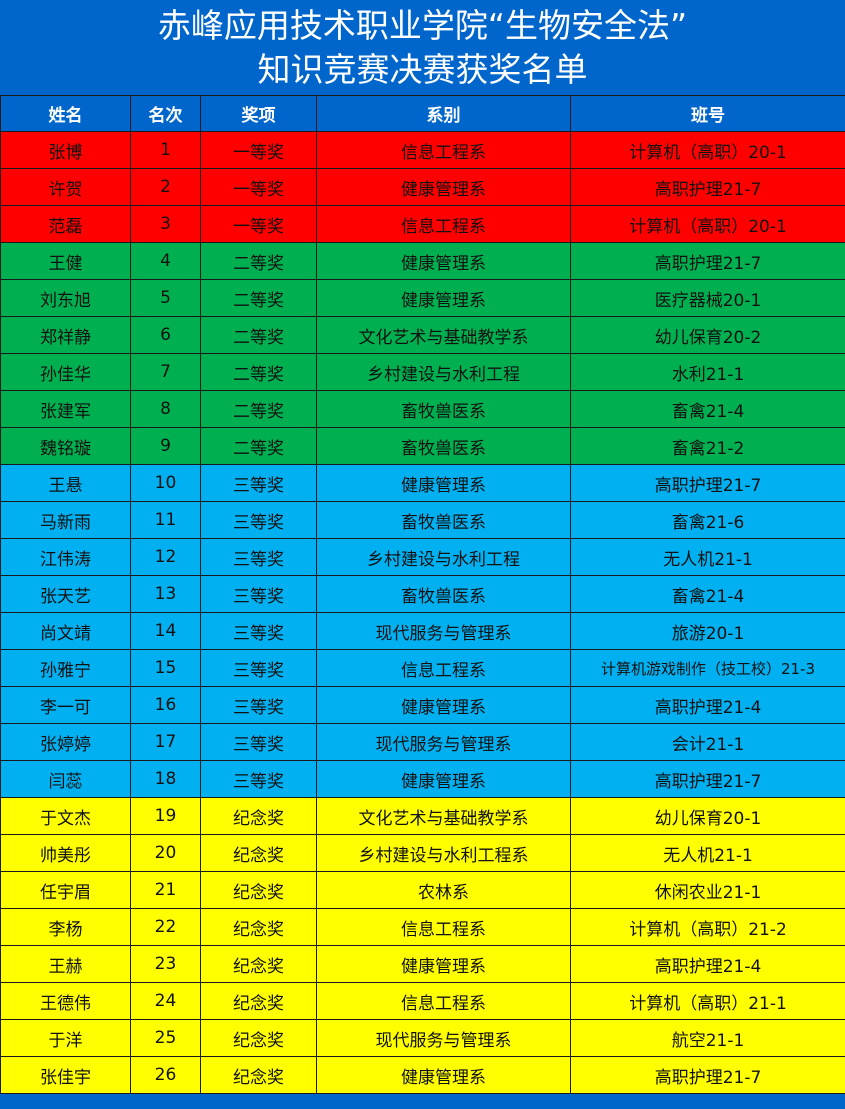 The width and height of the screenshot is (845, 1109). What do you see at coordinates (443, 816) in the screenshot?
I see `cell-department: 文化艺术与基础教学系` at bounding box center [443, 816].